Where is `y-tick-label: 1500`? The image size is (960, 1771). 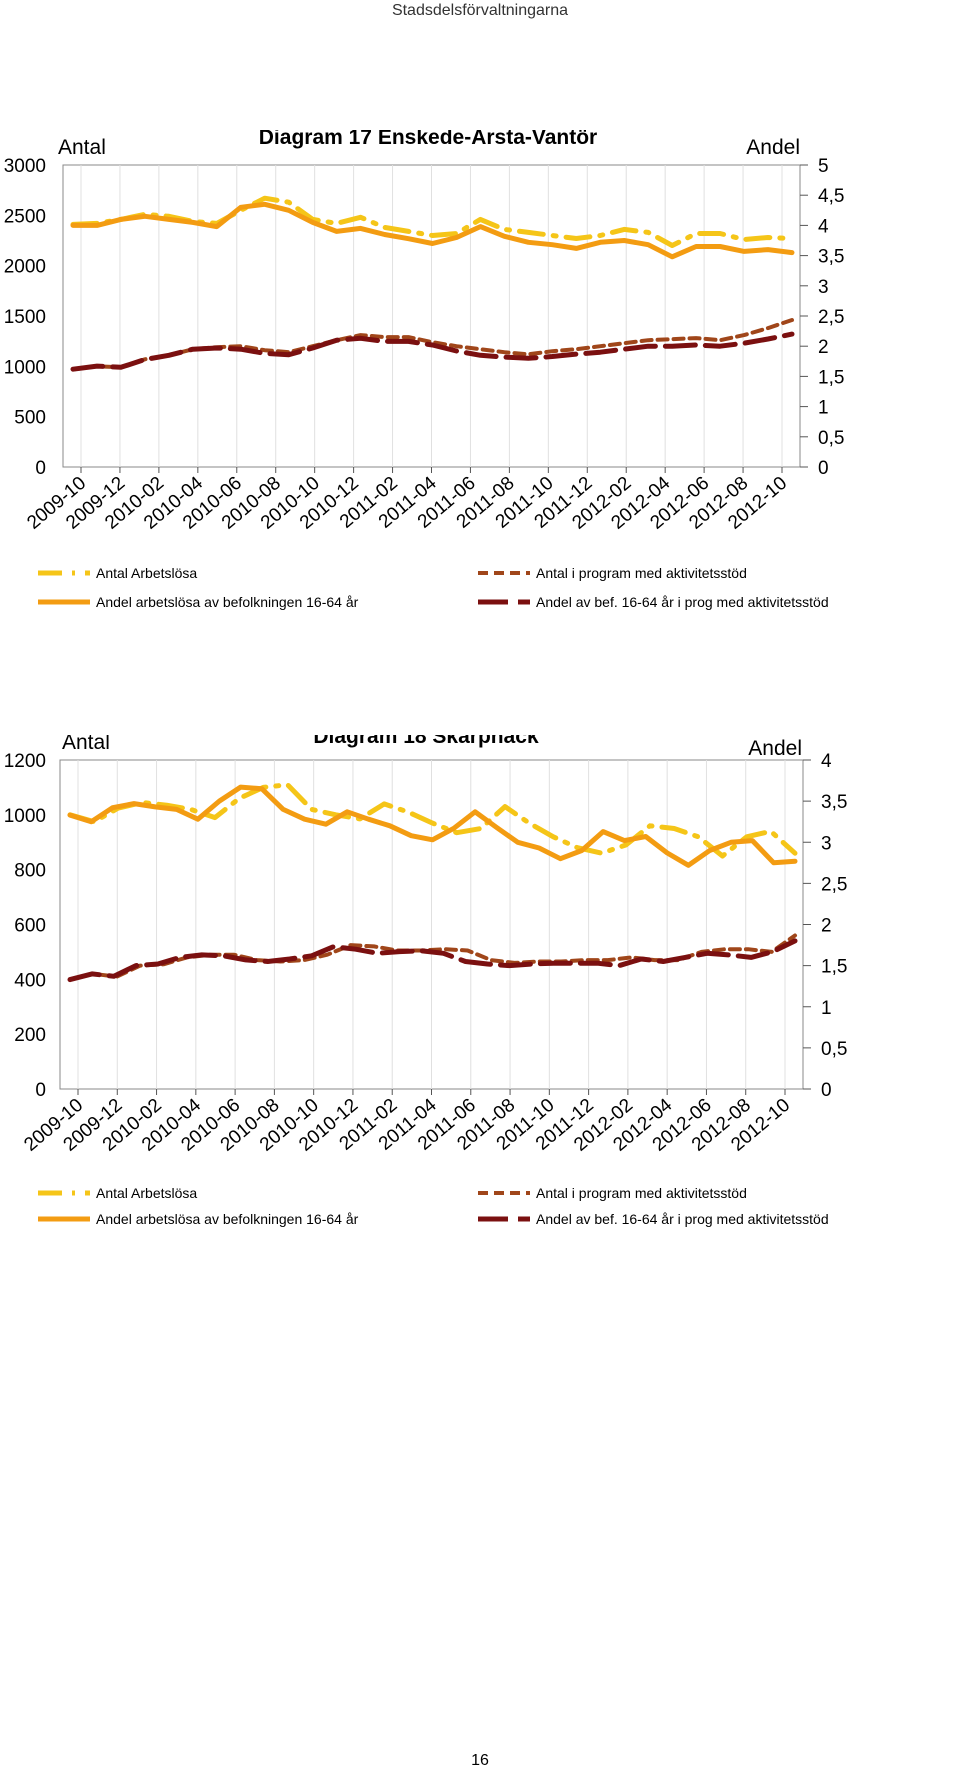
y-tick-label: 1500 is located at coordinates (25, 317).